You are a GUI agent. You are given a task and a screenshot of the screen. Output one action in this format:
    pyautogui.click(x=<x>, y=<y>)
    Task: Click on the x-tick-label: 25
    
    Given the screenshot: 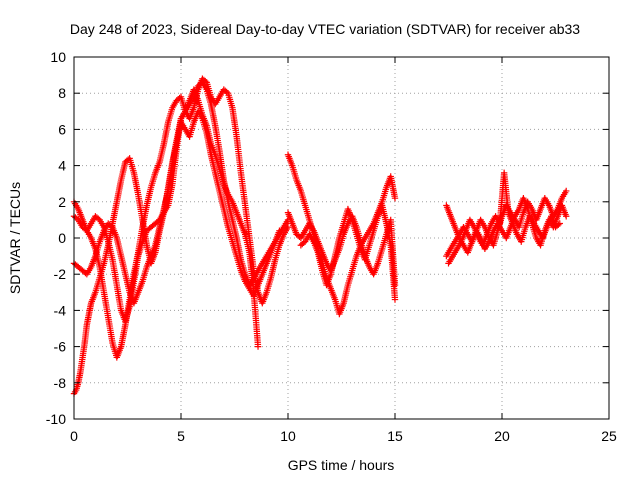 What is the action you would take?
    pyautogui.click(x=609, y=436)
    